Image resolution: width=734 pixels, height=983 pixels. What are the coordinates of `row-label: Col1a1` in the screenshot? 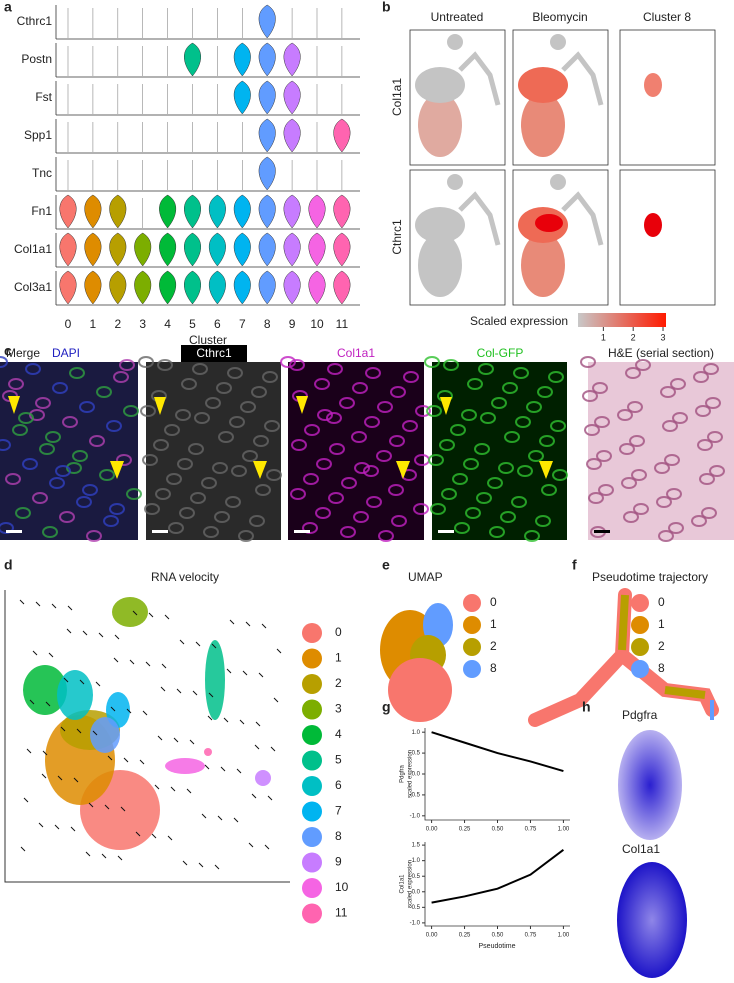 It's located at (397, 97).